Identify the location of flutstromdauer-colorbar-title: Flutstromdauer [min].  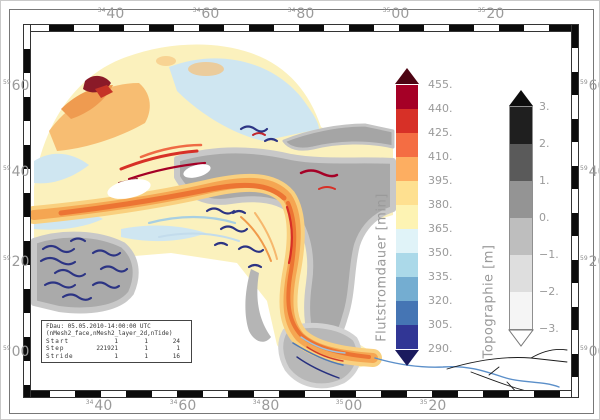
(382, 267).